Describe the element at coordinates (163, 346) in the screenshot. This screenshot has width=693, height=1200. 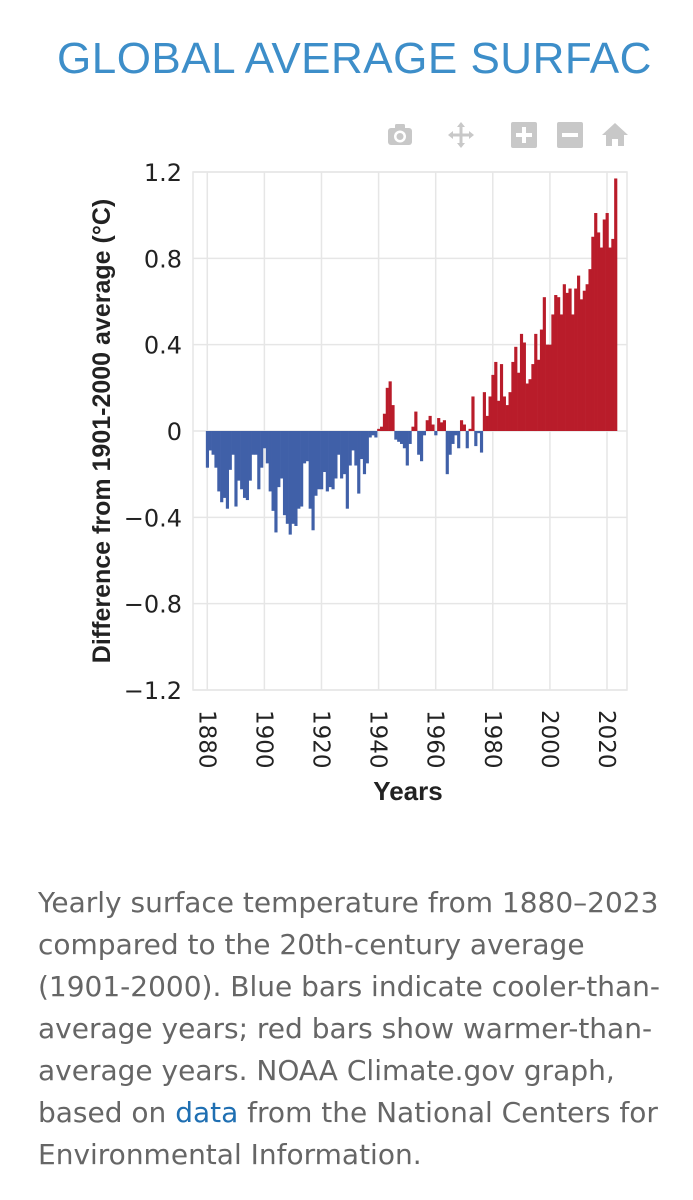
I see `y-tick-label: 0.4` at that location.